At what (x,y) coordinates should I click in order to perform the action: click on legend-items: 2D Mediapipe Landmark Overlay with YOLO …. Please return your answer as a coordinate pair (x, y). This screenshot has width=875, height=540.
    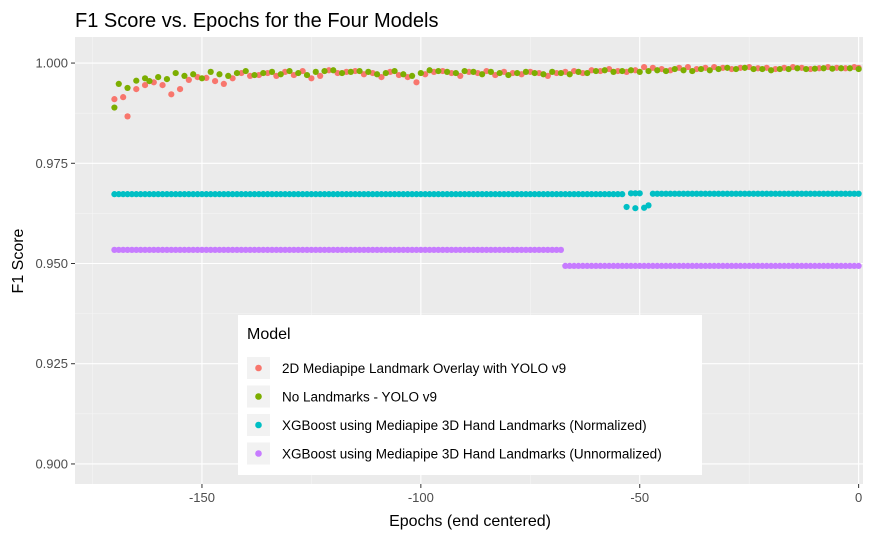
    Looking at the image, I should click on (454, 411).